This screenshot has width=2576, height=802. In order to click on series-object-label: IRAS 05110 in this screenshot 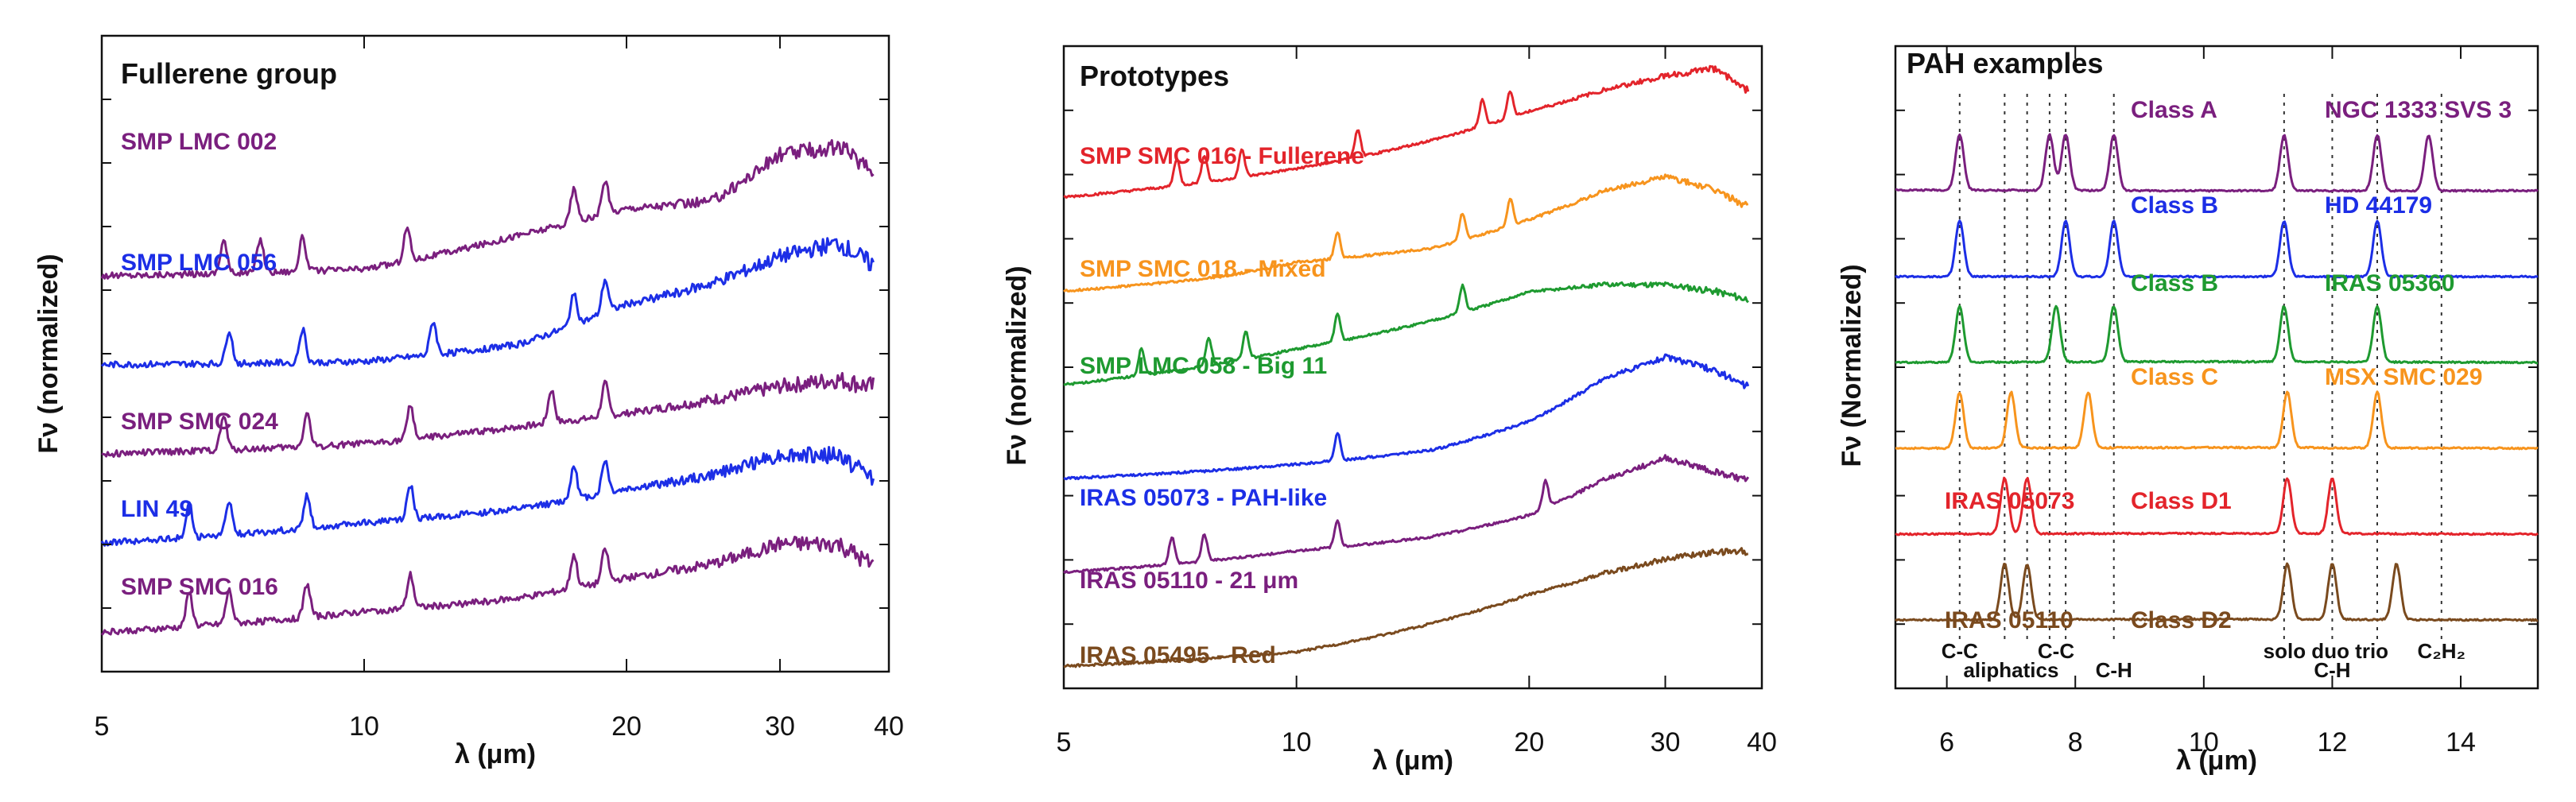, I will do `click(2009, 620)`.